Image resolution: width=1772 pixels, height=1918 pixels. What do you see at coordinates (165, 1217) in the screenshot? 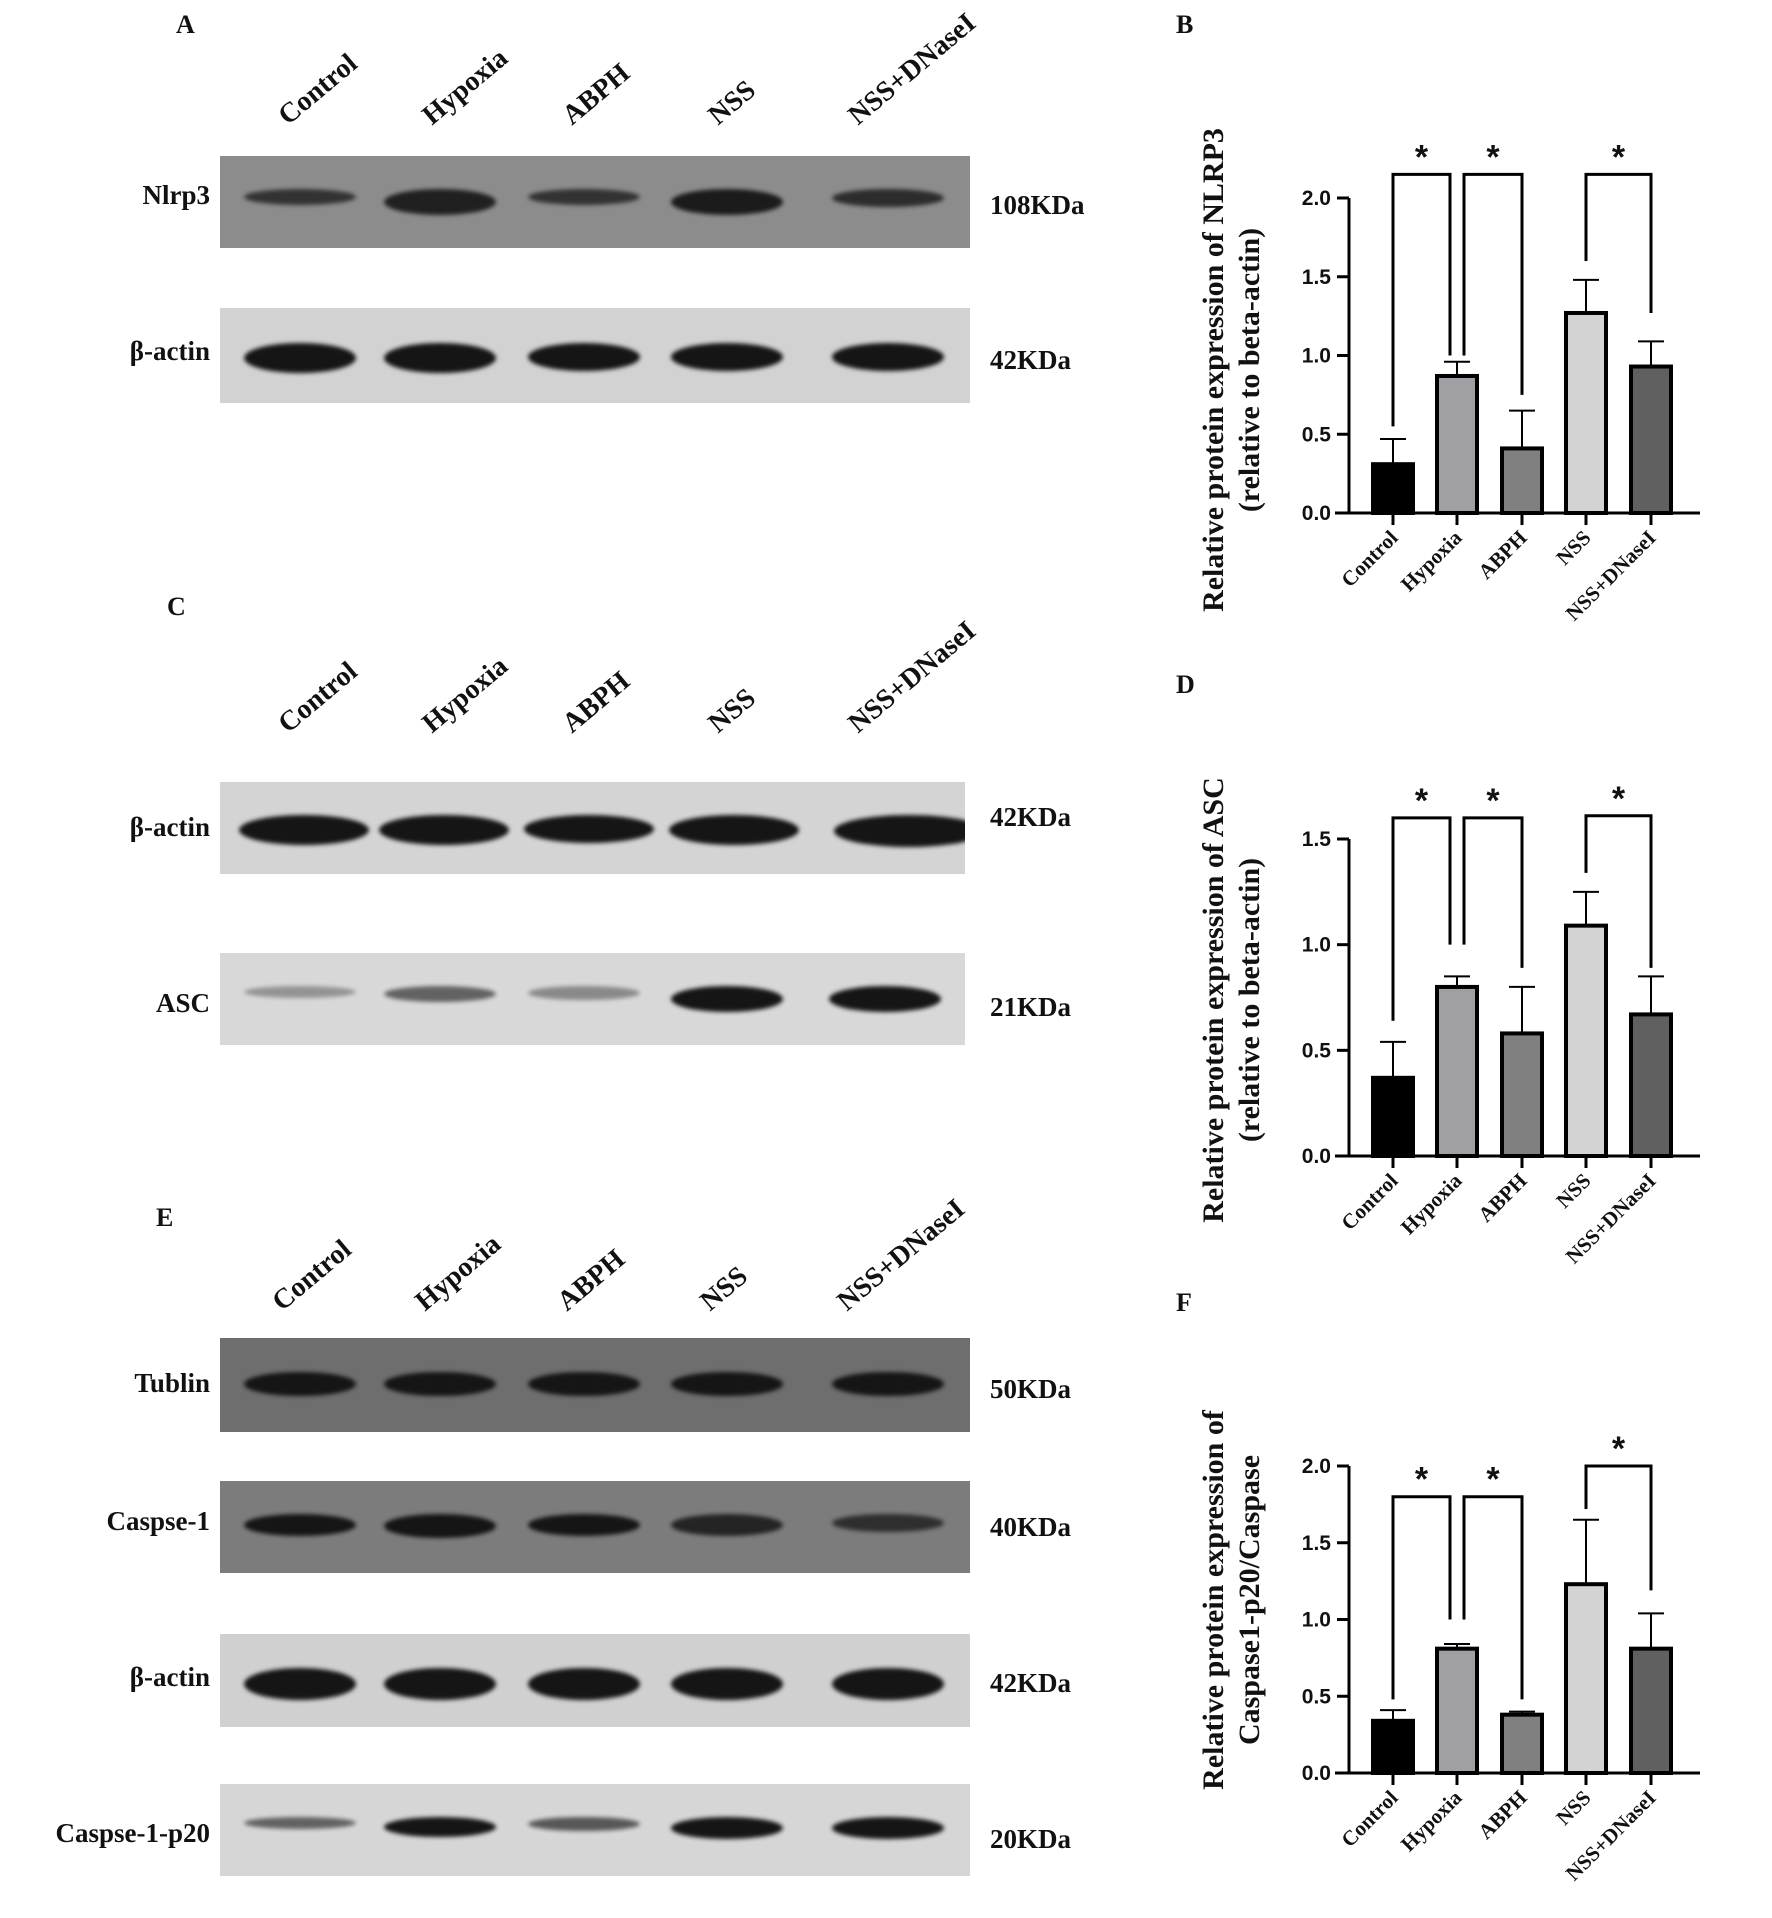
I see `panel-letter-e: E` at bounding box center [165, 1217].